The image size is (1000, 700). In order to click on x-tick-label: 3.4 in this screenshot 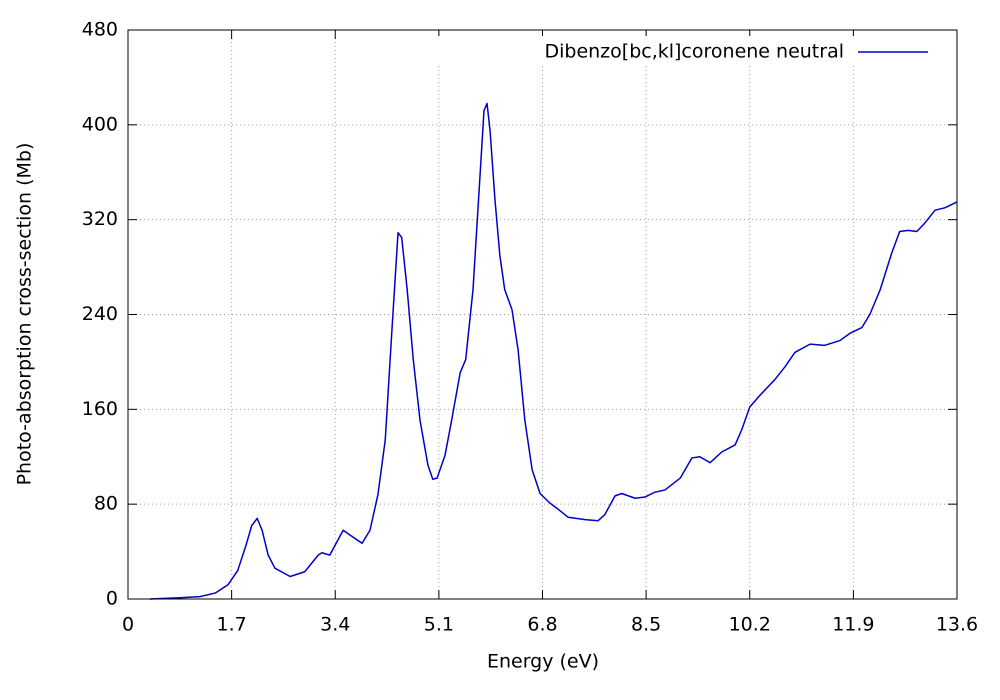, I will do `click(335, 625)`.